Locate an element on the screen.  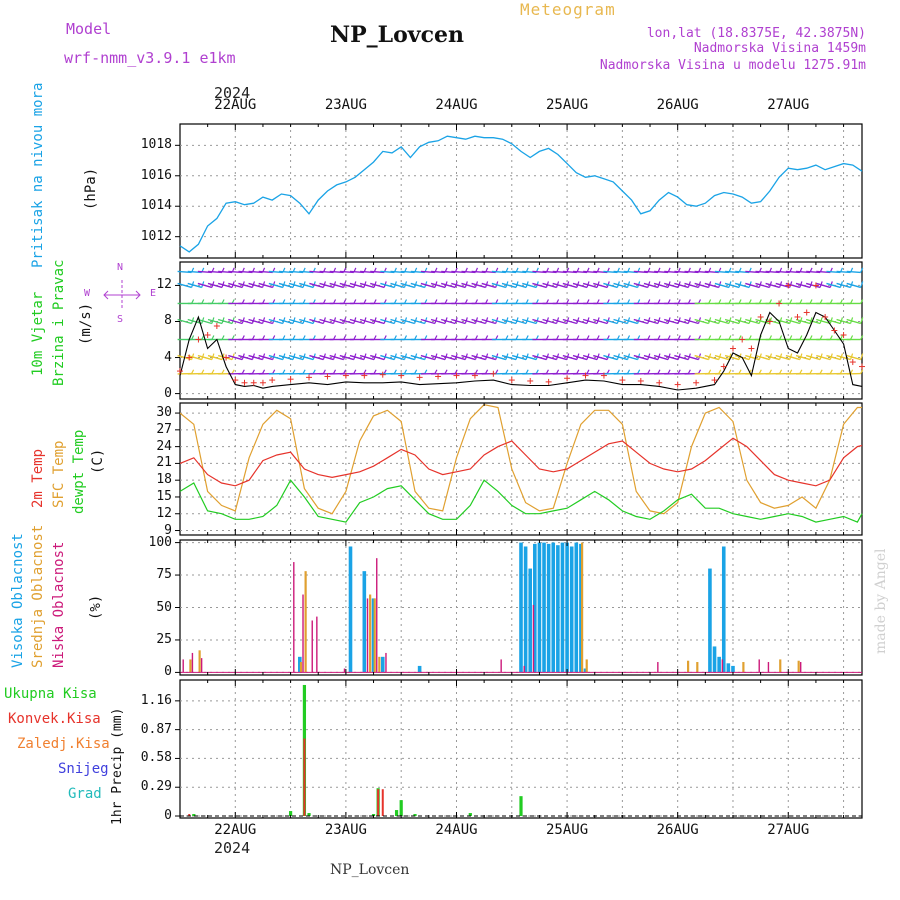
cloud-unit: (%) is located at coordinates (96, 607).